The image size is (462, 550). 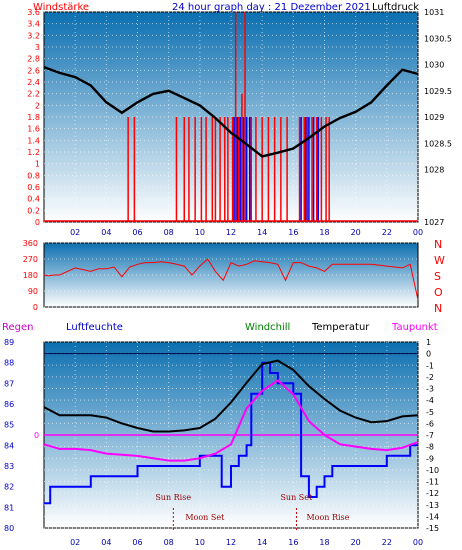 What do you see at coordinates (434, 12) in the screenshot?
I see `pressure-axis-tick: 1031` at bounding box center [434, 12].